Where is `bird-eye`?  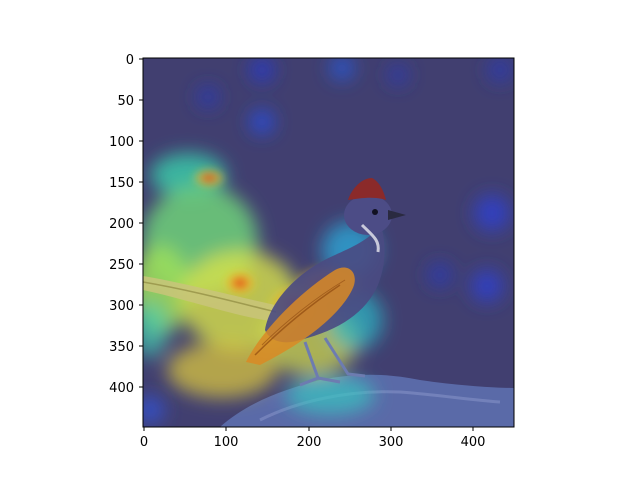
bird-eye is located at coordinates (375, 212).